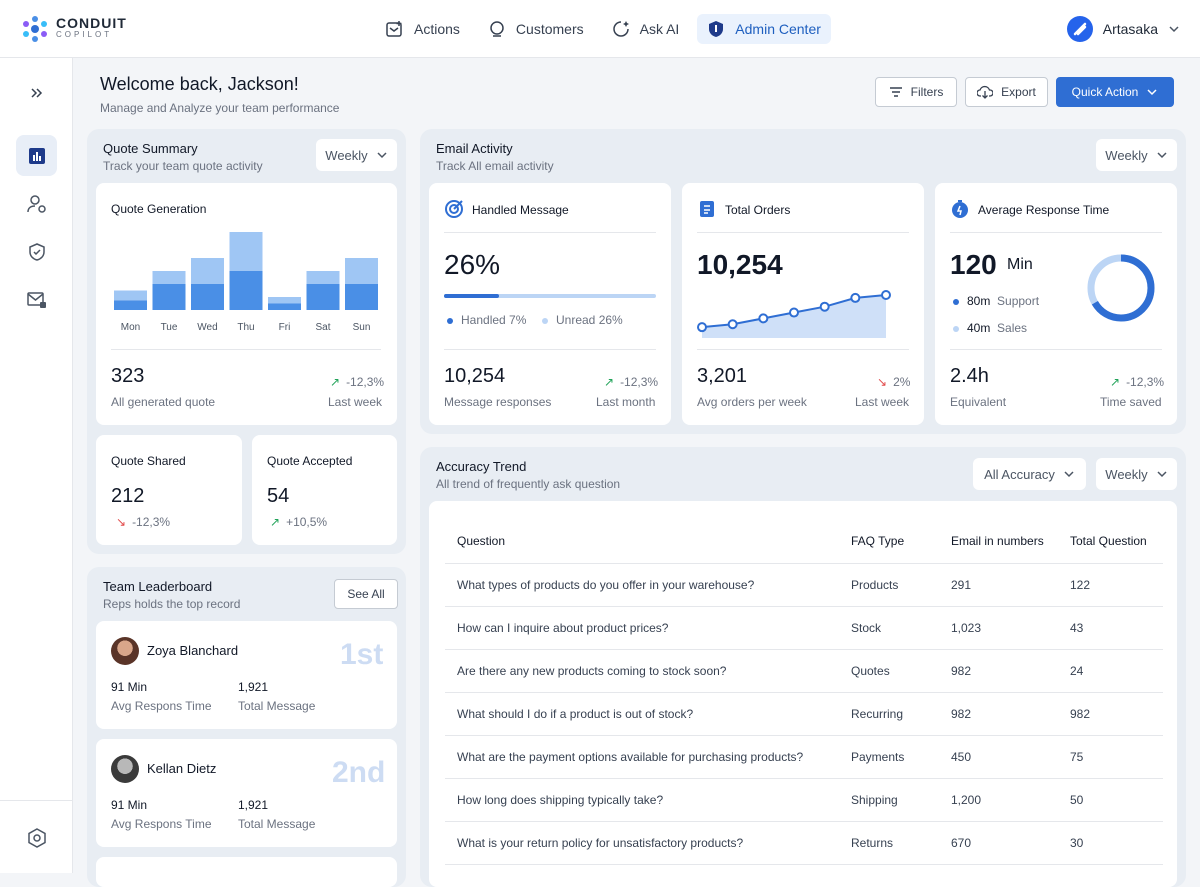 The image size is (1200, 887). What do you see at coordinates (1056, 304) in the screenshot?
I see `response-time-card` at bounding box center [1056, 304].